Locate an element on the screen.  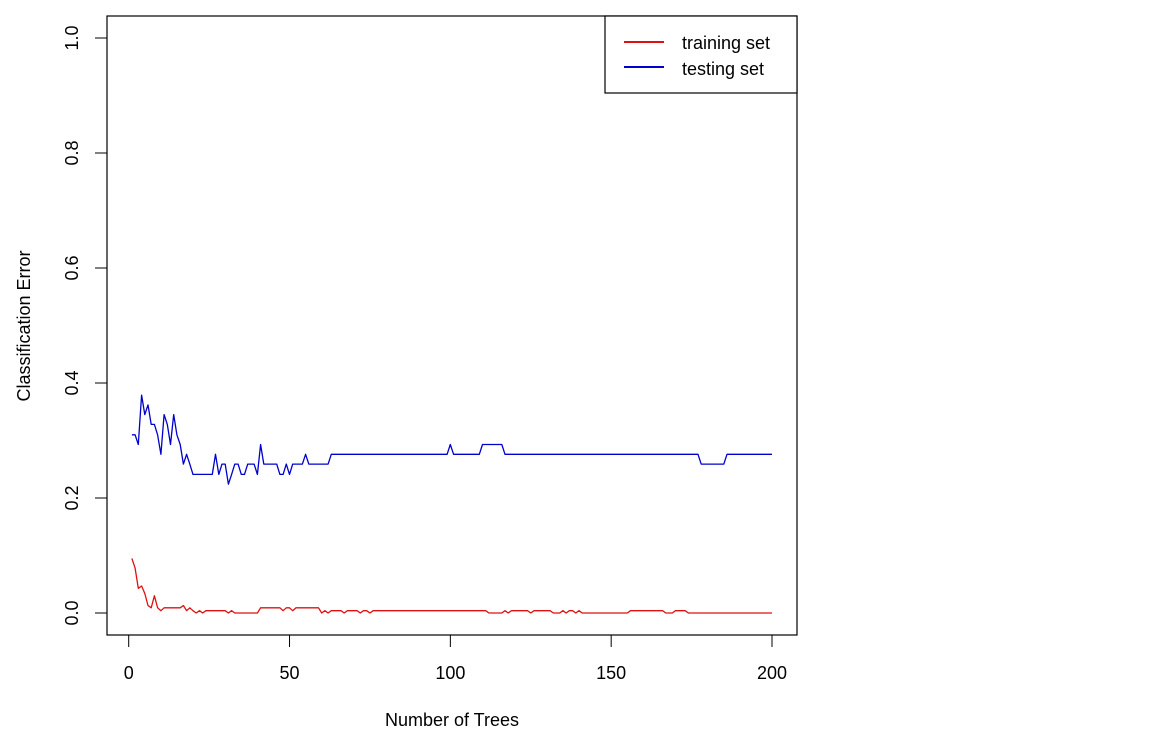
x-axis: 0 50 100 150 200 is located at coordinates (455, 659).